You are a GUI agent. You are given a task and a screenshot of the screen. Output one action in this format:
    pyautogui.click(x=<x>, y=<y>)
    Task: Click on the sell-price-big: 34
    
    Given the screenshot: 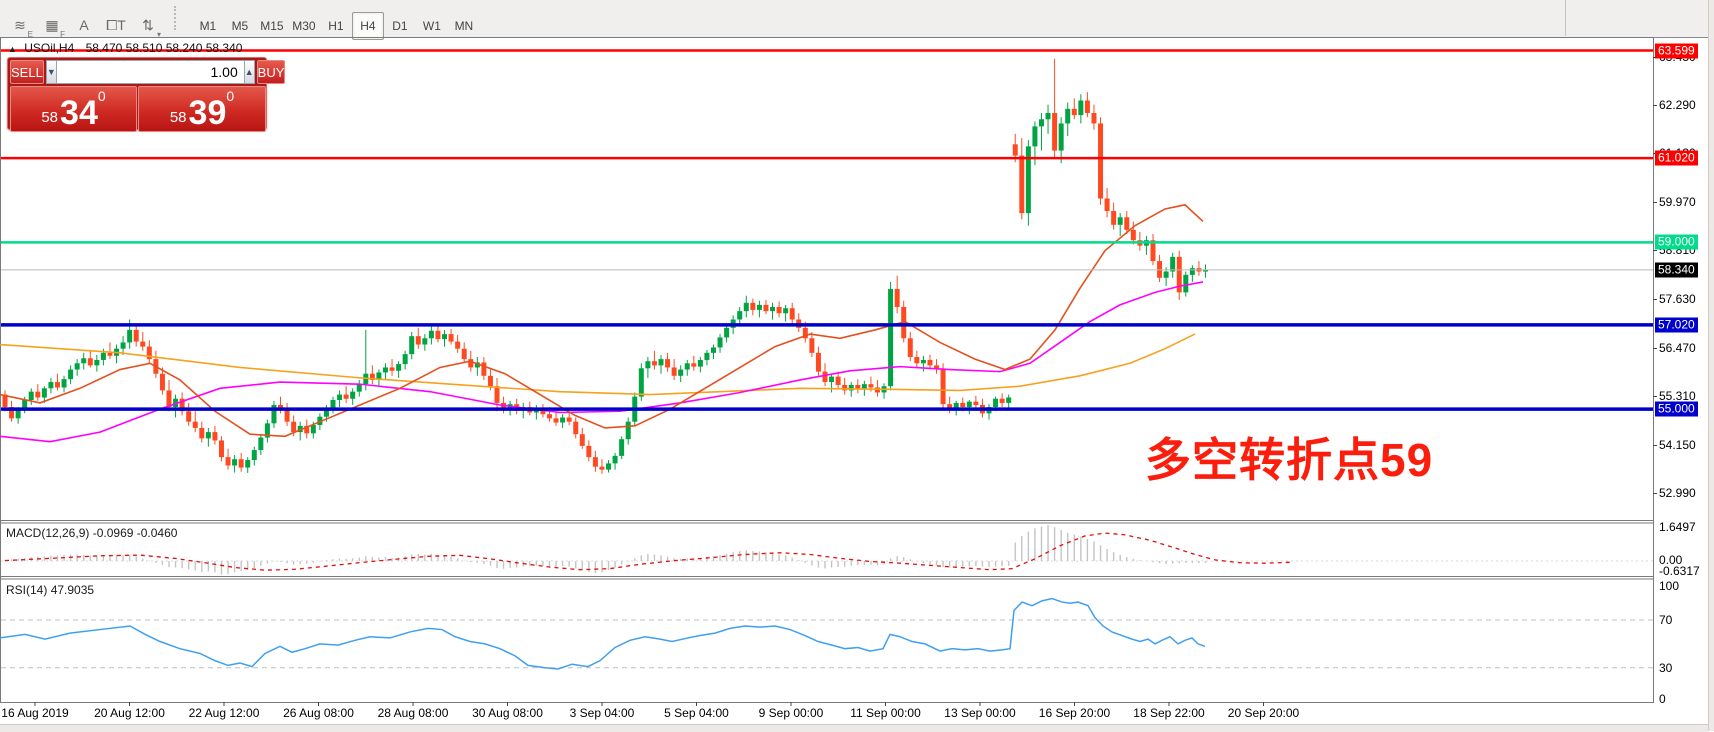 What is the action you would take?
    pyautogui.click(x=79, y=113)
    